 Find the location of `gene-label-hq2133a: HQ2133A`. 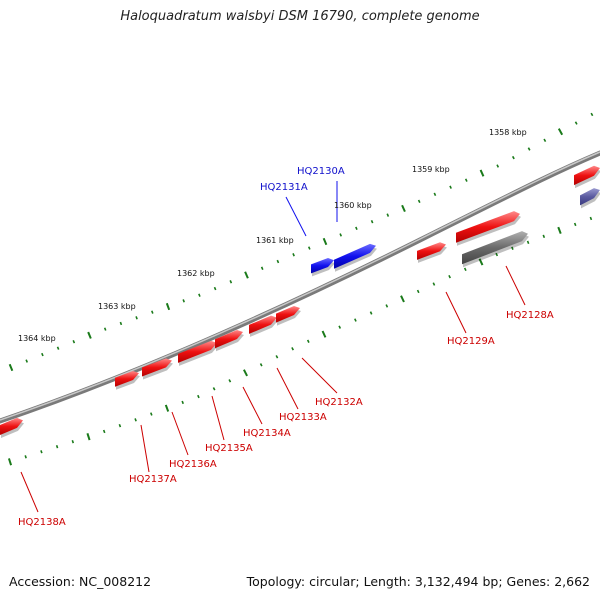

gene-label-hq2133a: HQ2133A is located at coordinates (303, 417).